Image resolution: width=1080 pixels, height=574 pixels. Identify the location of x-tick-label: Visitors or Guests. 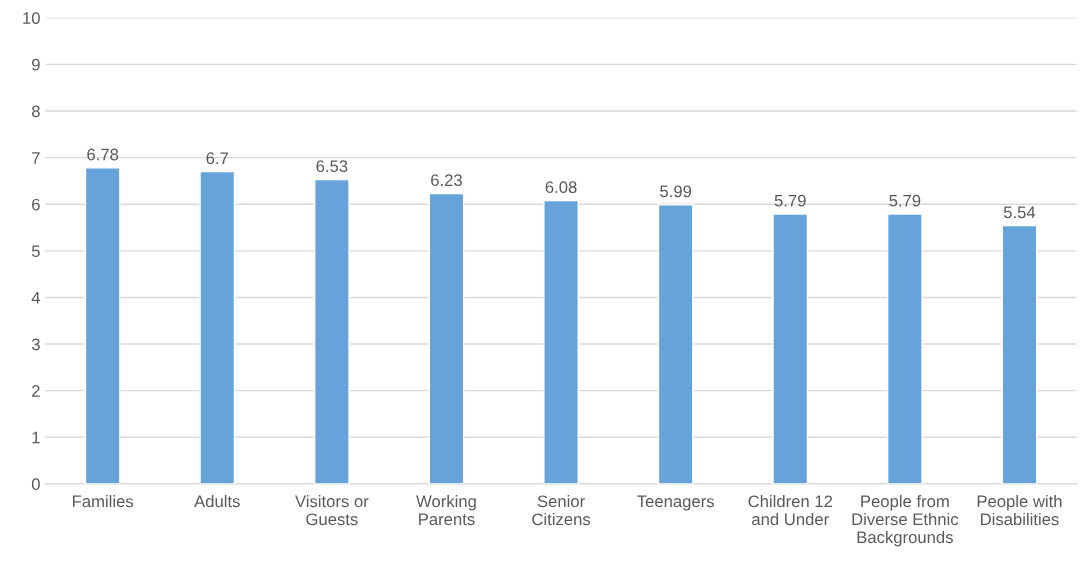
(332, 510).